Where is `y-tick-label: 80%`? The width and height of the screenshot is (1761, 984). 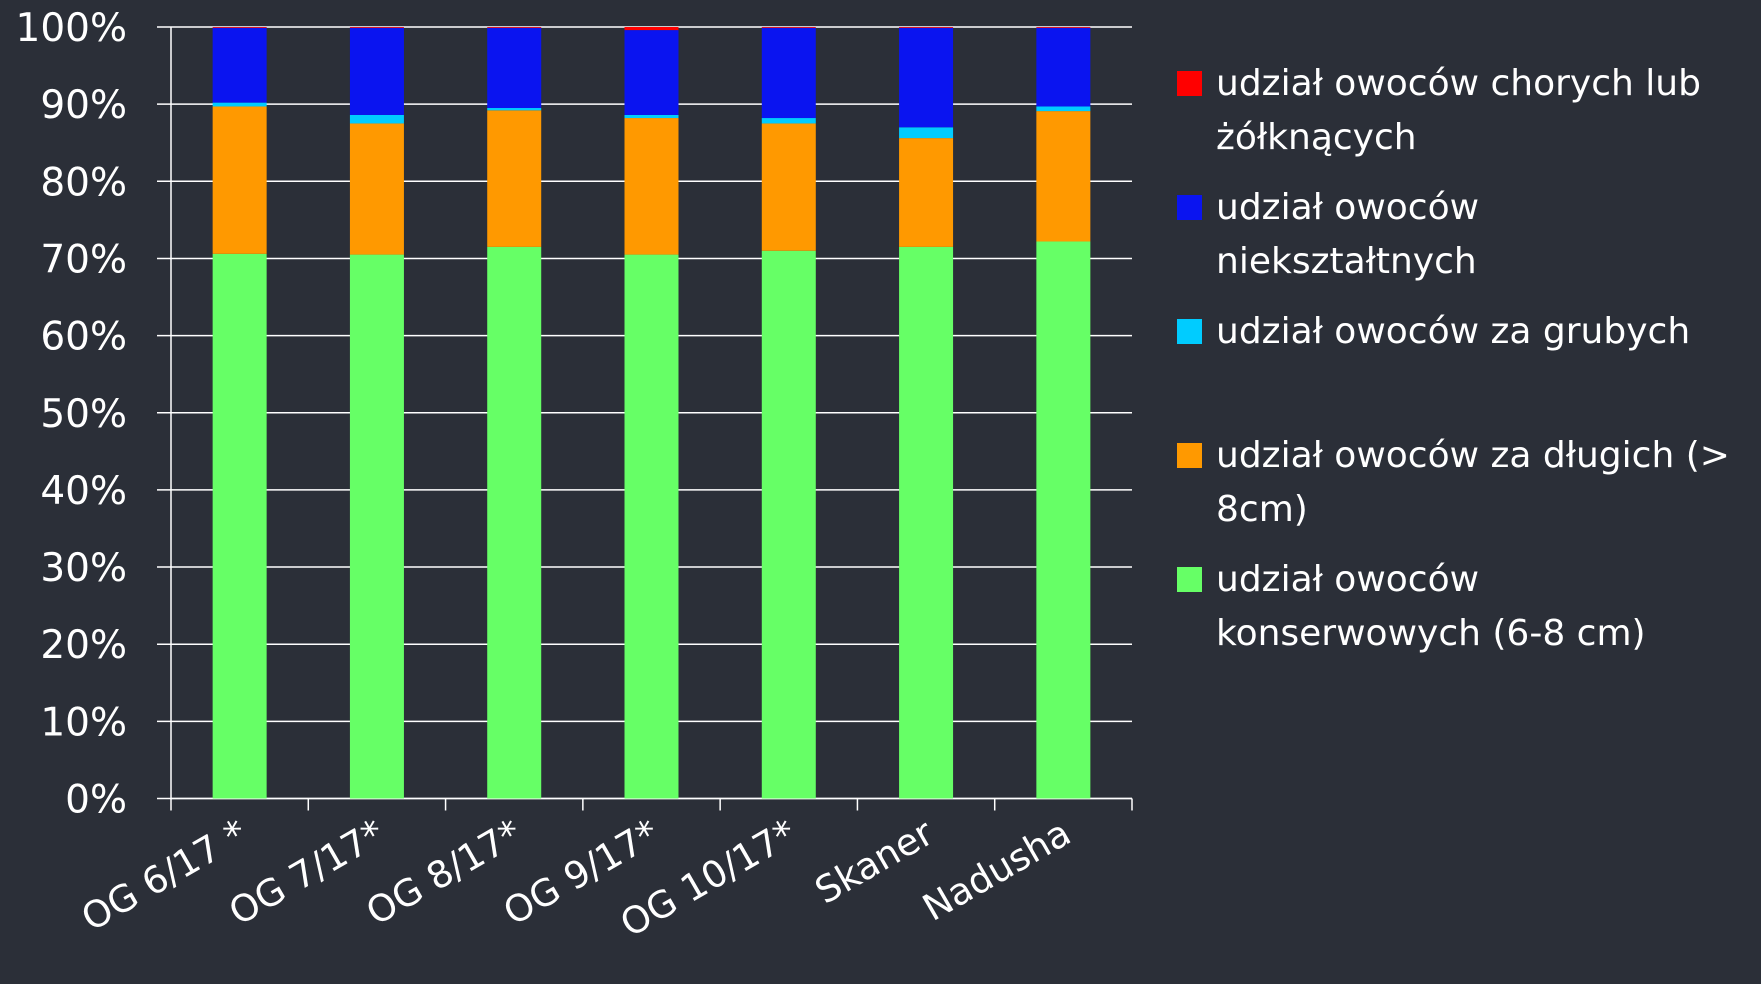
y-tick-label: 80% is located at coordinates (83, 182).